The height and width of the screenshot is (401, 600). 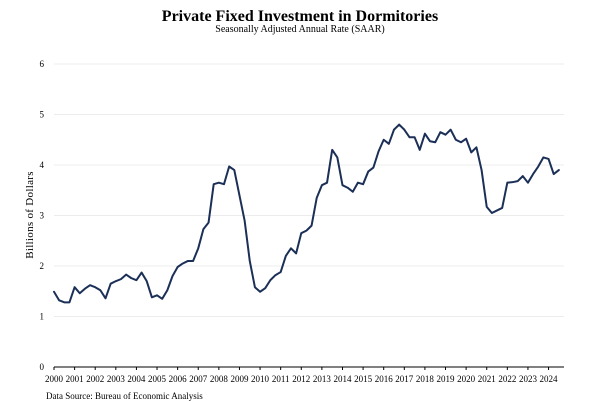 I want to click on x-tick-label: 2010, so click(x=260, y=379).